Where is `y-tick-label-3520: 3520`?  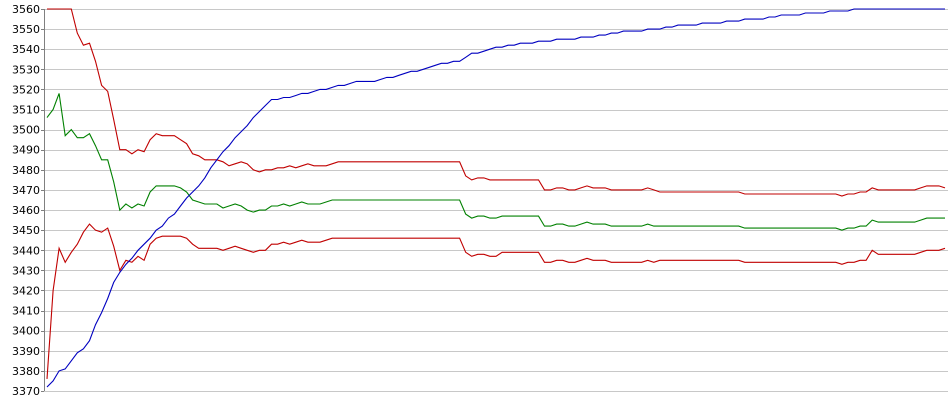
y-tick-label-3520: 3520 is located at coordinates (26, 89).